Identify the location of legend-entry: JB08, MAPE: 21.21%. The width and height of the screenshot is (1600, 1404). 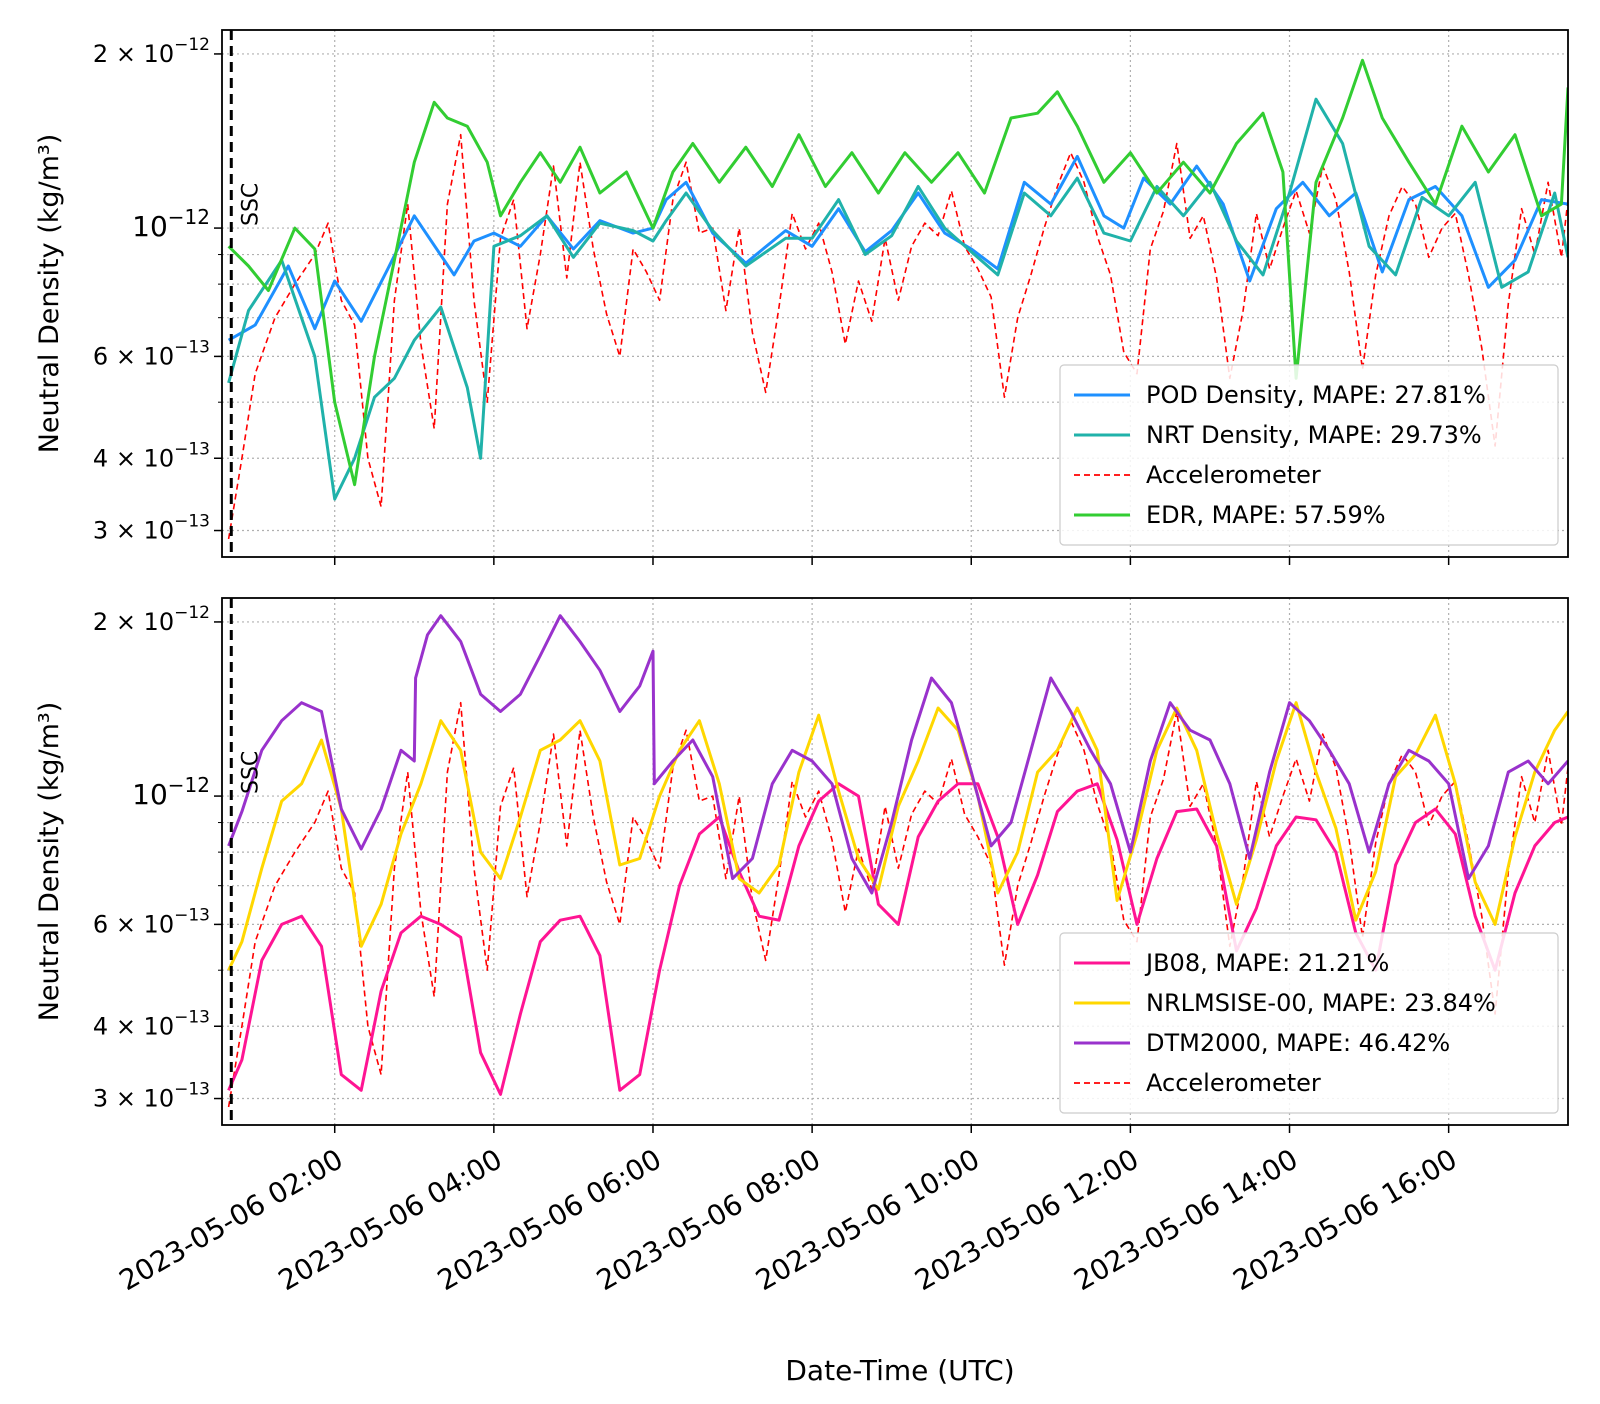
(1266, 963).